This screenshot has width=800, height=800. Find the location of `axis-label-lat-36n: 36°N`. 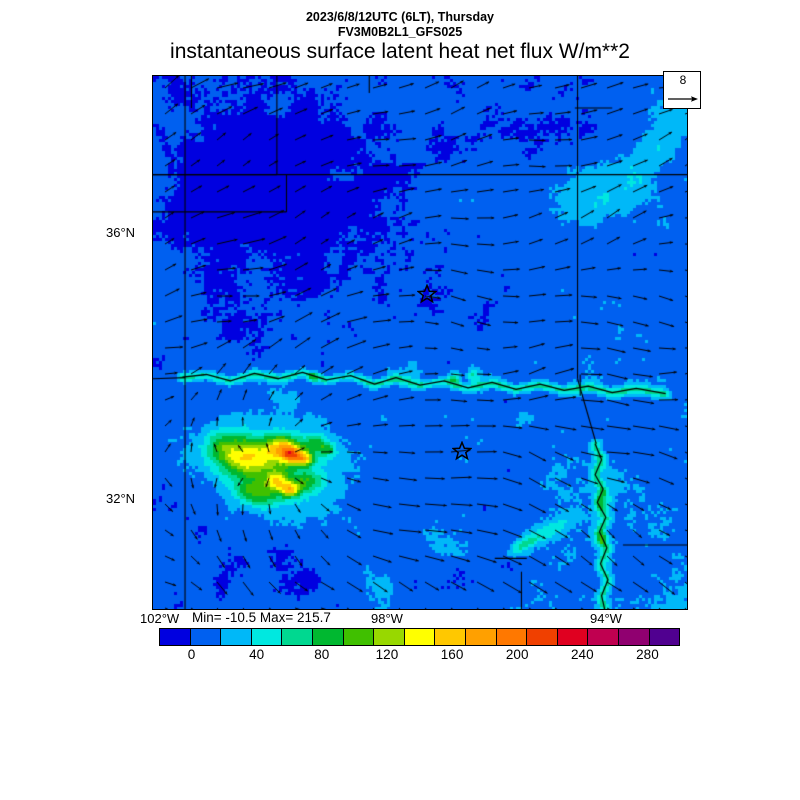

axis-label-lat-36n: 36°N is located at coordinates (121, 232).